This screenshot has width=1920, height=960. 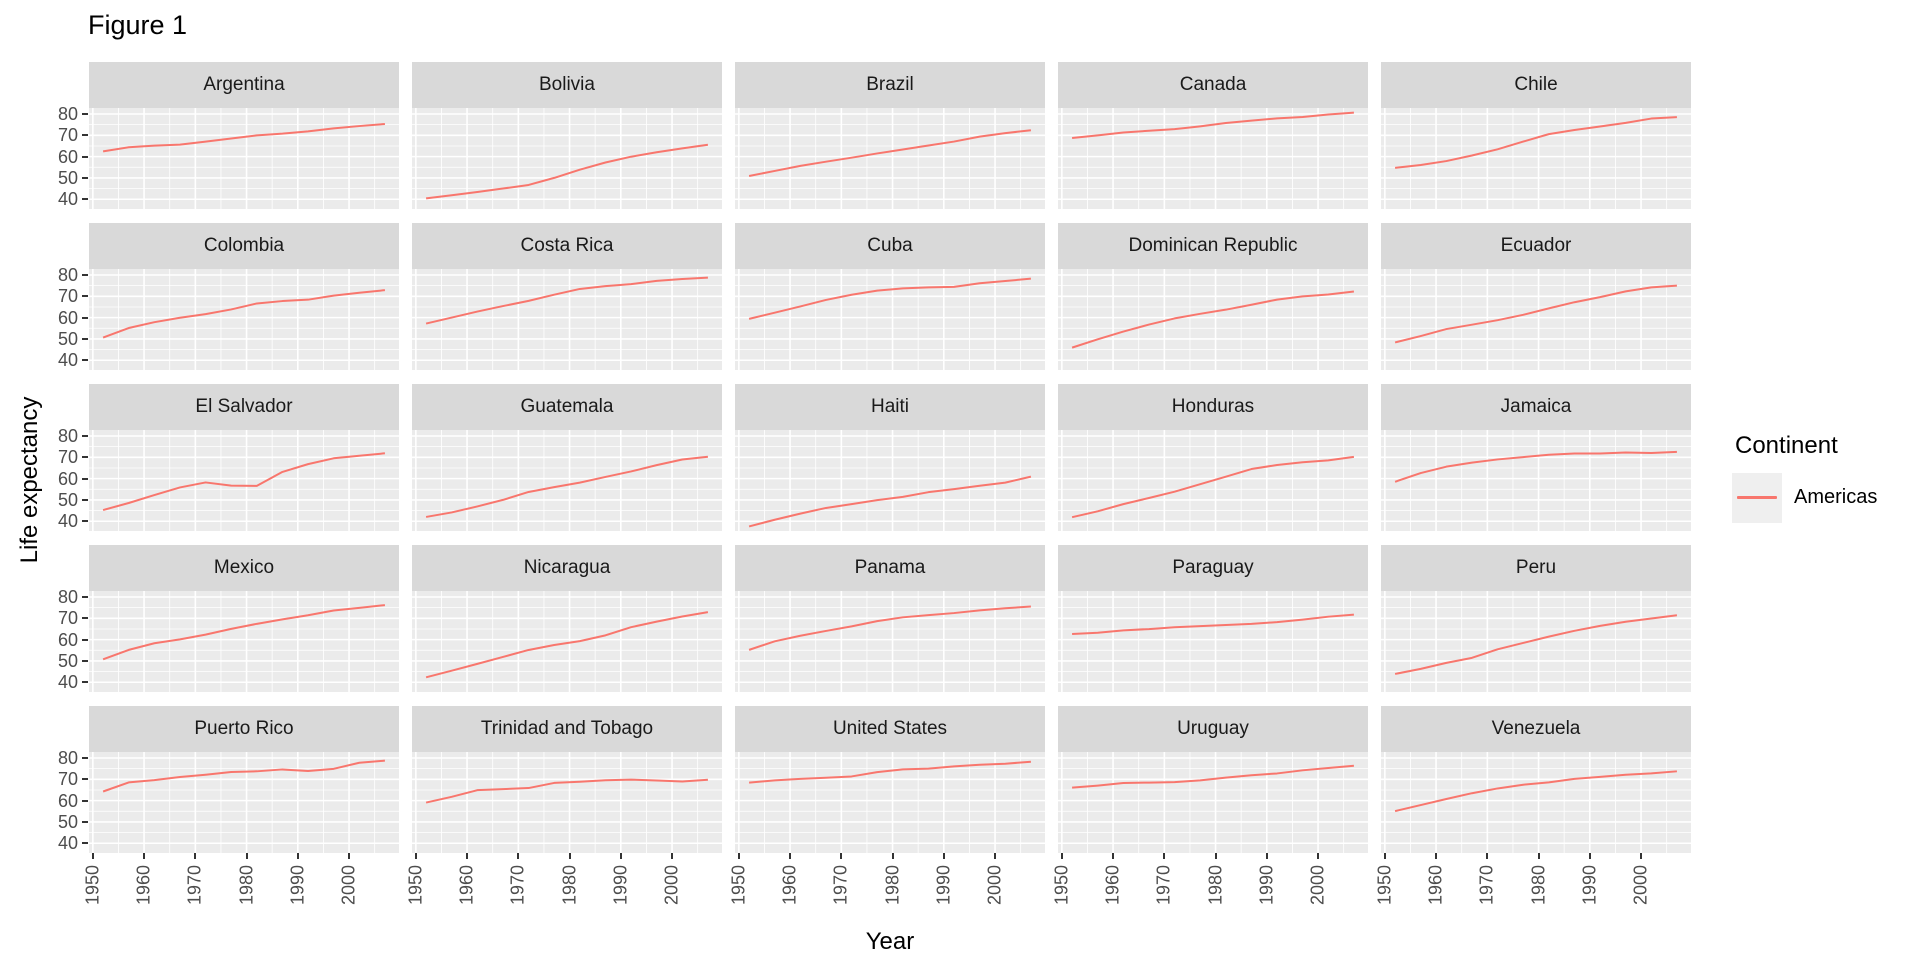 I want to click on facet-strip-label: Canada, so click(x=1213, y=84).